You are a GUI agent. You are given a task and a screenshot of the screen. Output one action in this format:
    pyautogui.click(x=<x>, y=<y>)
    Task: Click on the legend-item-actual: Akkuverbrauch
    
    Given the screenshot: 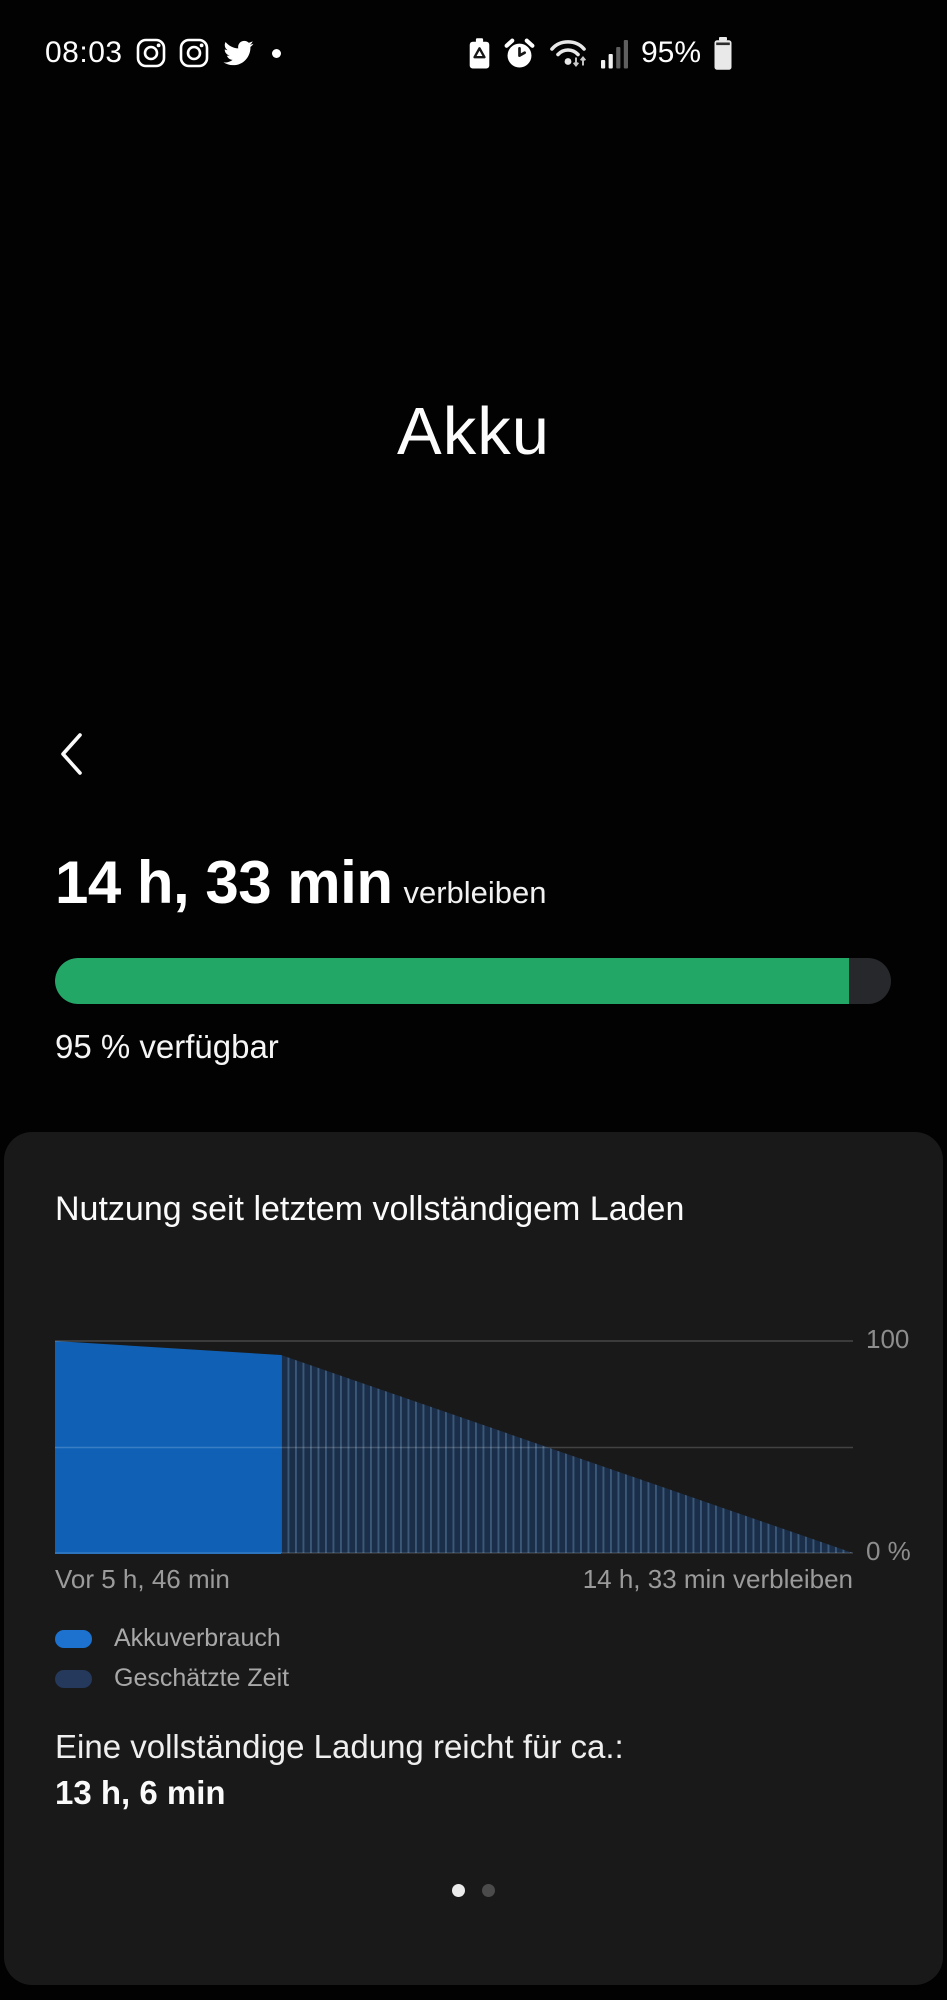 What is the action you would take?
    pyautogui.click(x=172, y=1638)
    